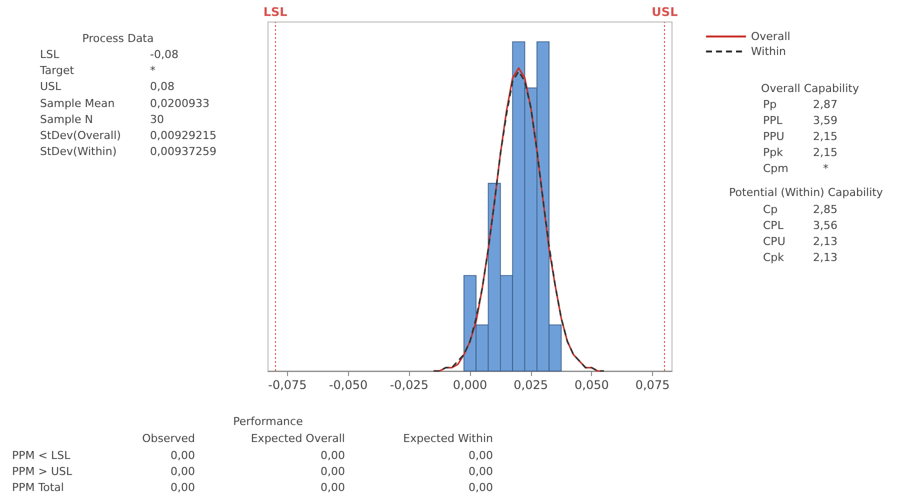  I want to click on x-tick-label: 0,075, so click(652, 385).